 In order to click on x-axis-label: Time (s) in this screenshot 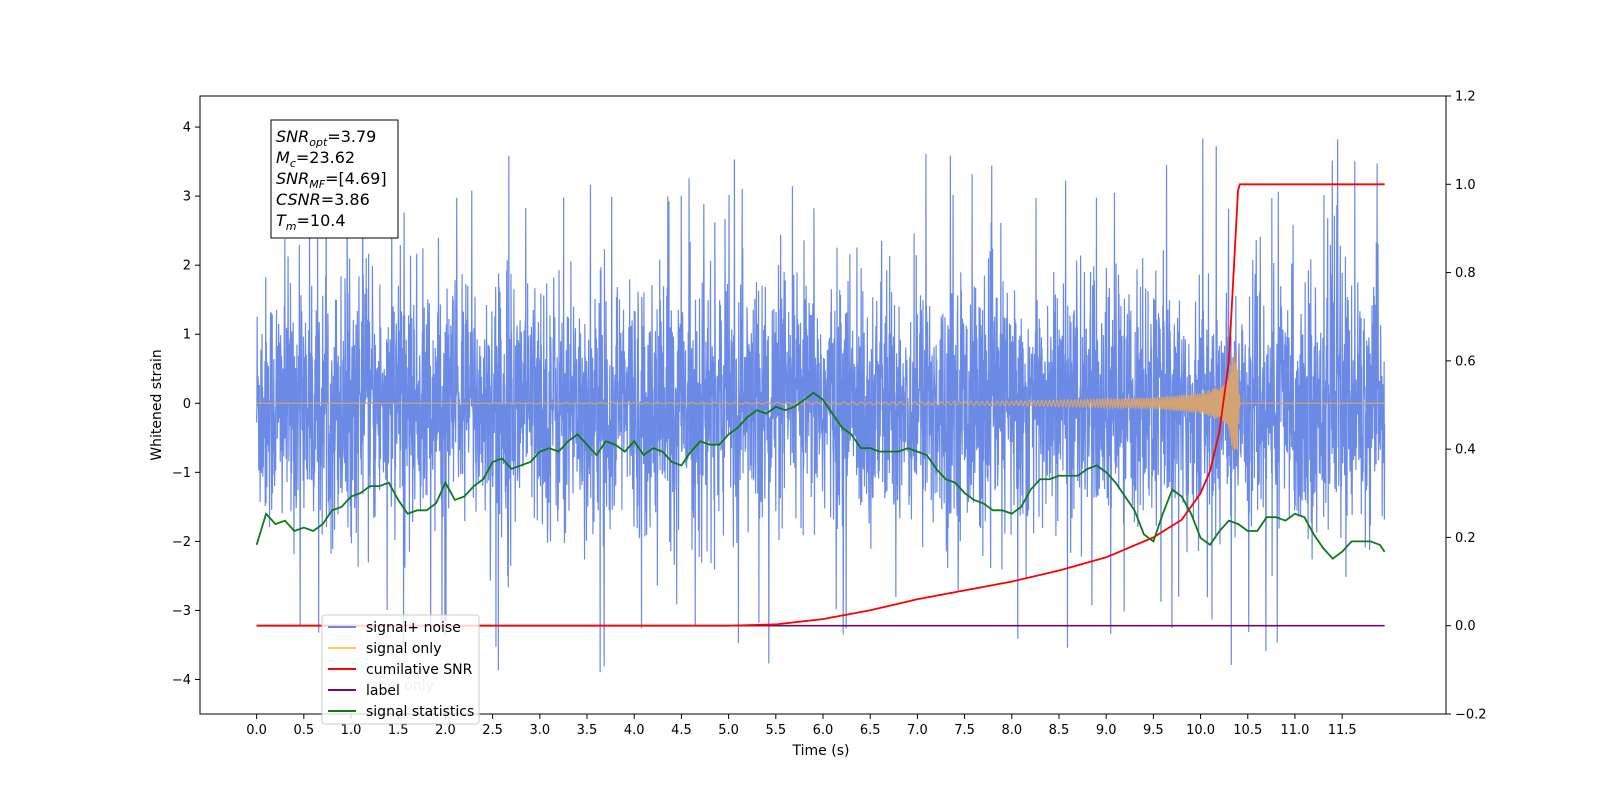, I will do `click(821, 751)`.